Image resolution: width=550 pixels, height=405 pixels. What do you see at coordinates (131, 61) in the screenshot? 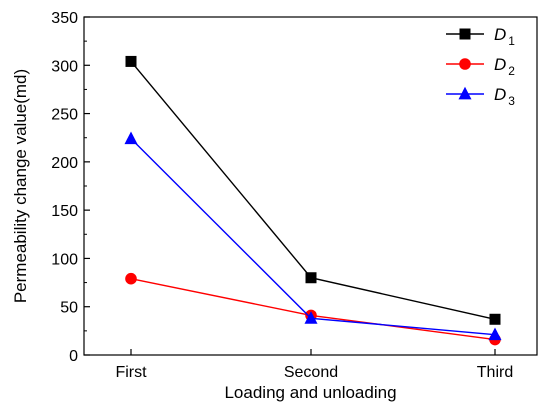
I see `data-point-d1-first` at bounding box center [131, 61].